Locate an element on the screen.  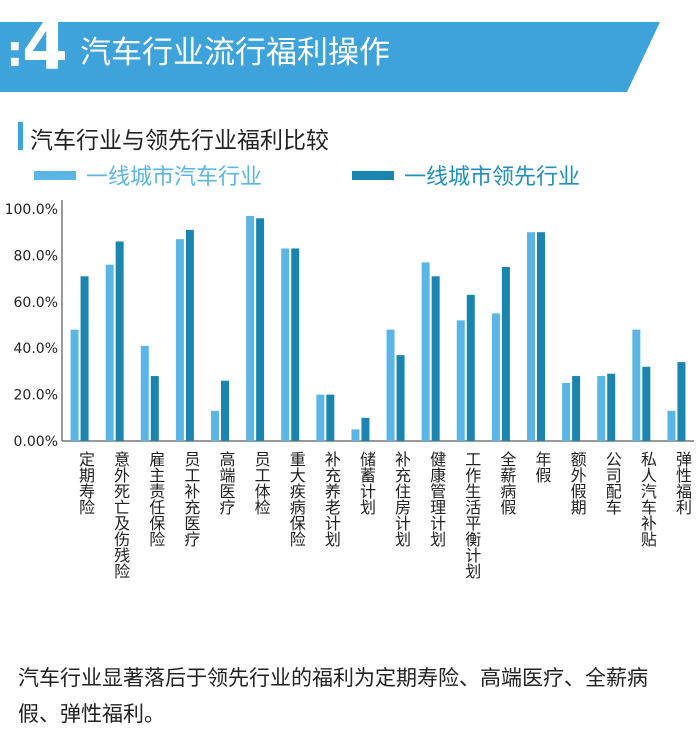
legend-swatch-auto is located at coordinates (55, 175).